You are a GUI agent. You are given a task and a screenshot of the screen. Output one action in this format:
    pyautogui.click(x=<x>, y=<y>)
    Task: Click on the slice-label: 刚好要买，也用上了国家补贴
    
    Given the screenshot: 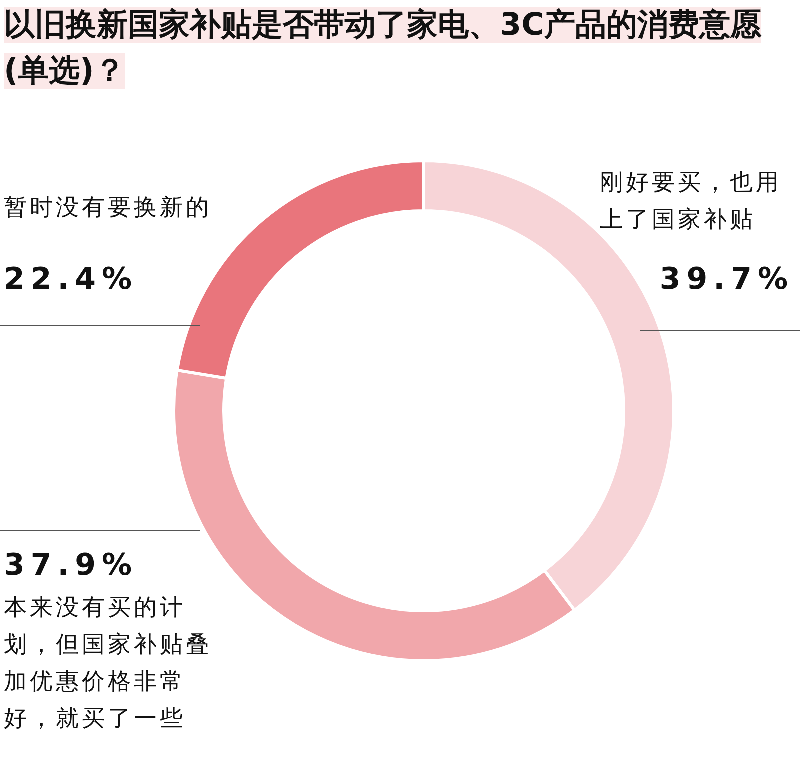 What is the action you would take?
    pyautogui.click(x=691, y=202)
    